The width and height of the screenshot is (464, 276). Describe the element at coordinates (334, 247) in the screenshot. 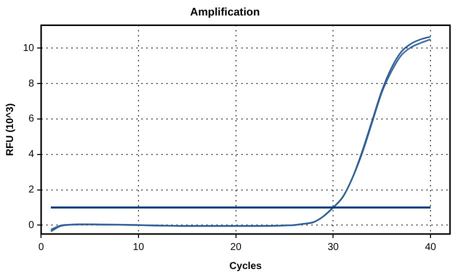

I see `x-tick-label: 30` at that location.